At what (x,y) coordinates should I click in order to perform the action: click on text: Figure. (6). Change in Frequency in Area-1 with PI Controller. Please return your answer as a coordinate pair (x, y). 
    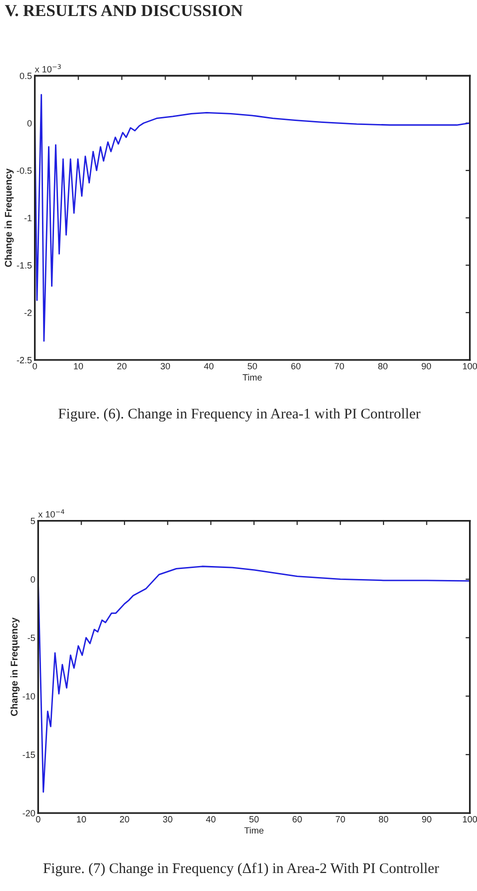
    Looking at the image, I should click on (239, 415).